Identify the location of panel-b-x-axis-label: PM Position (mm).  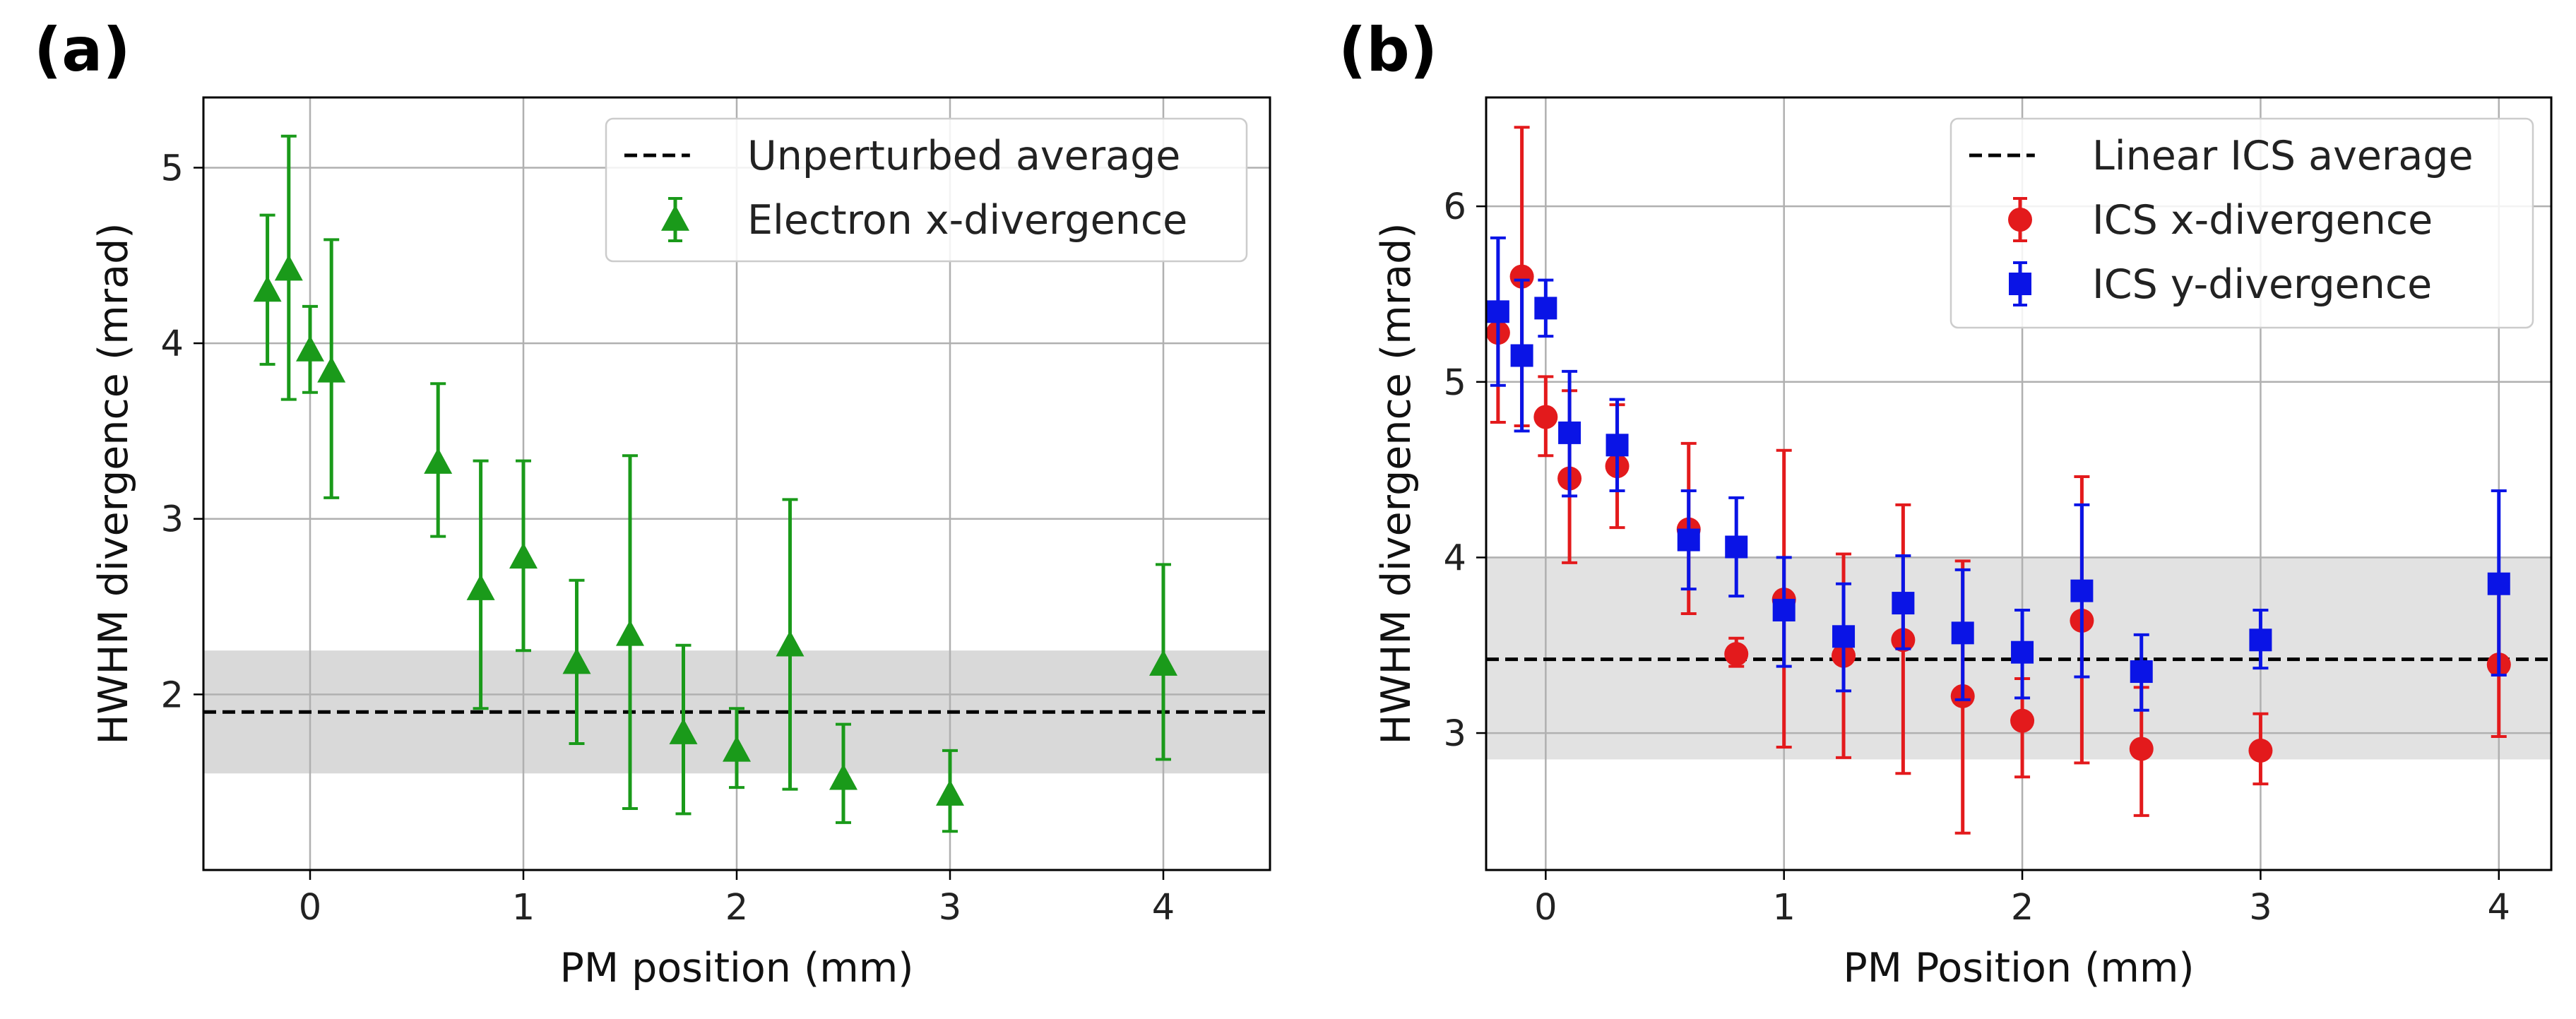
(2018, 968).